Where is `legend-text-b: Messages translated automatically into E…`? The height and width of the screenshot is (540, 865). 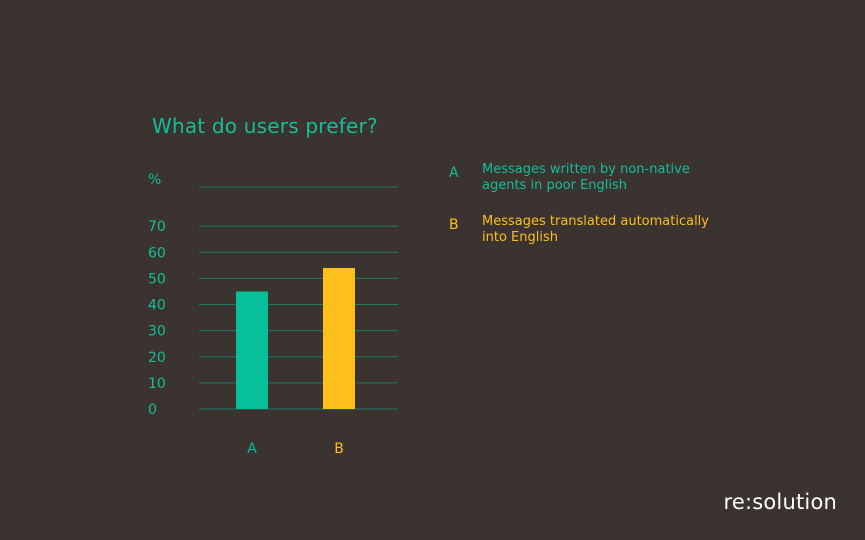 legend-text-b: Messages translated automatically into E… is located at coordinates (595, 229).